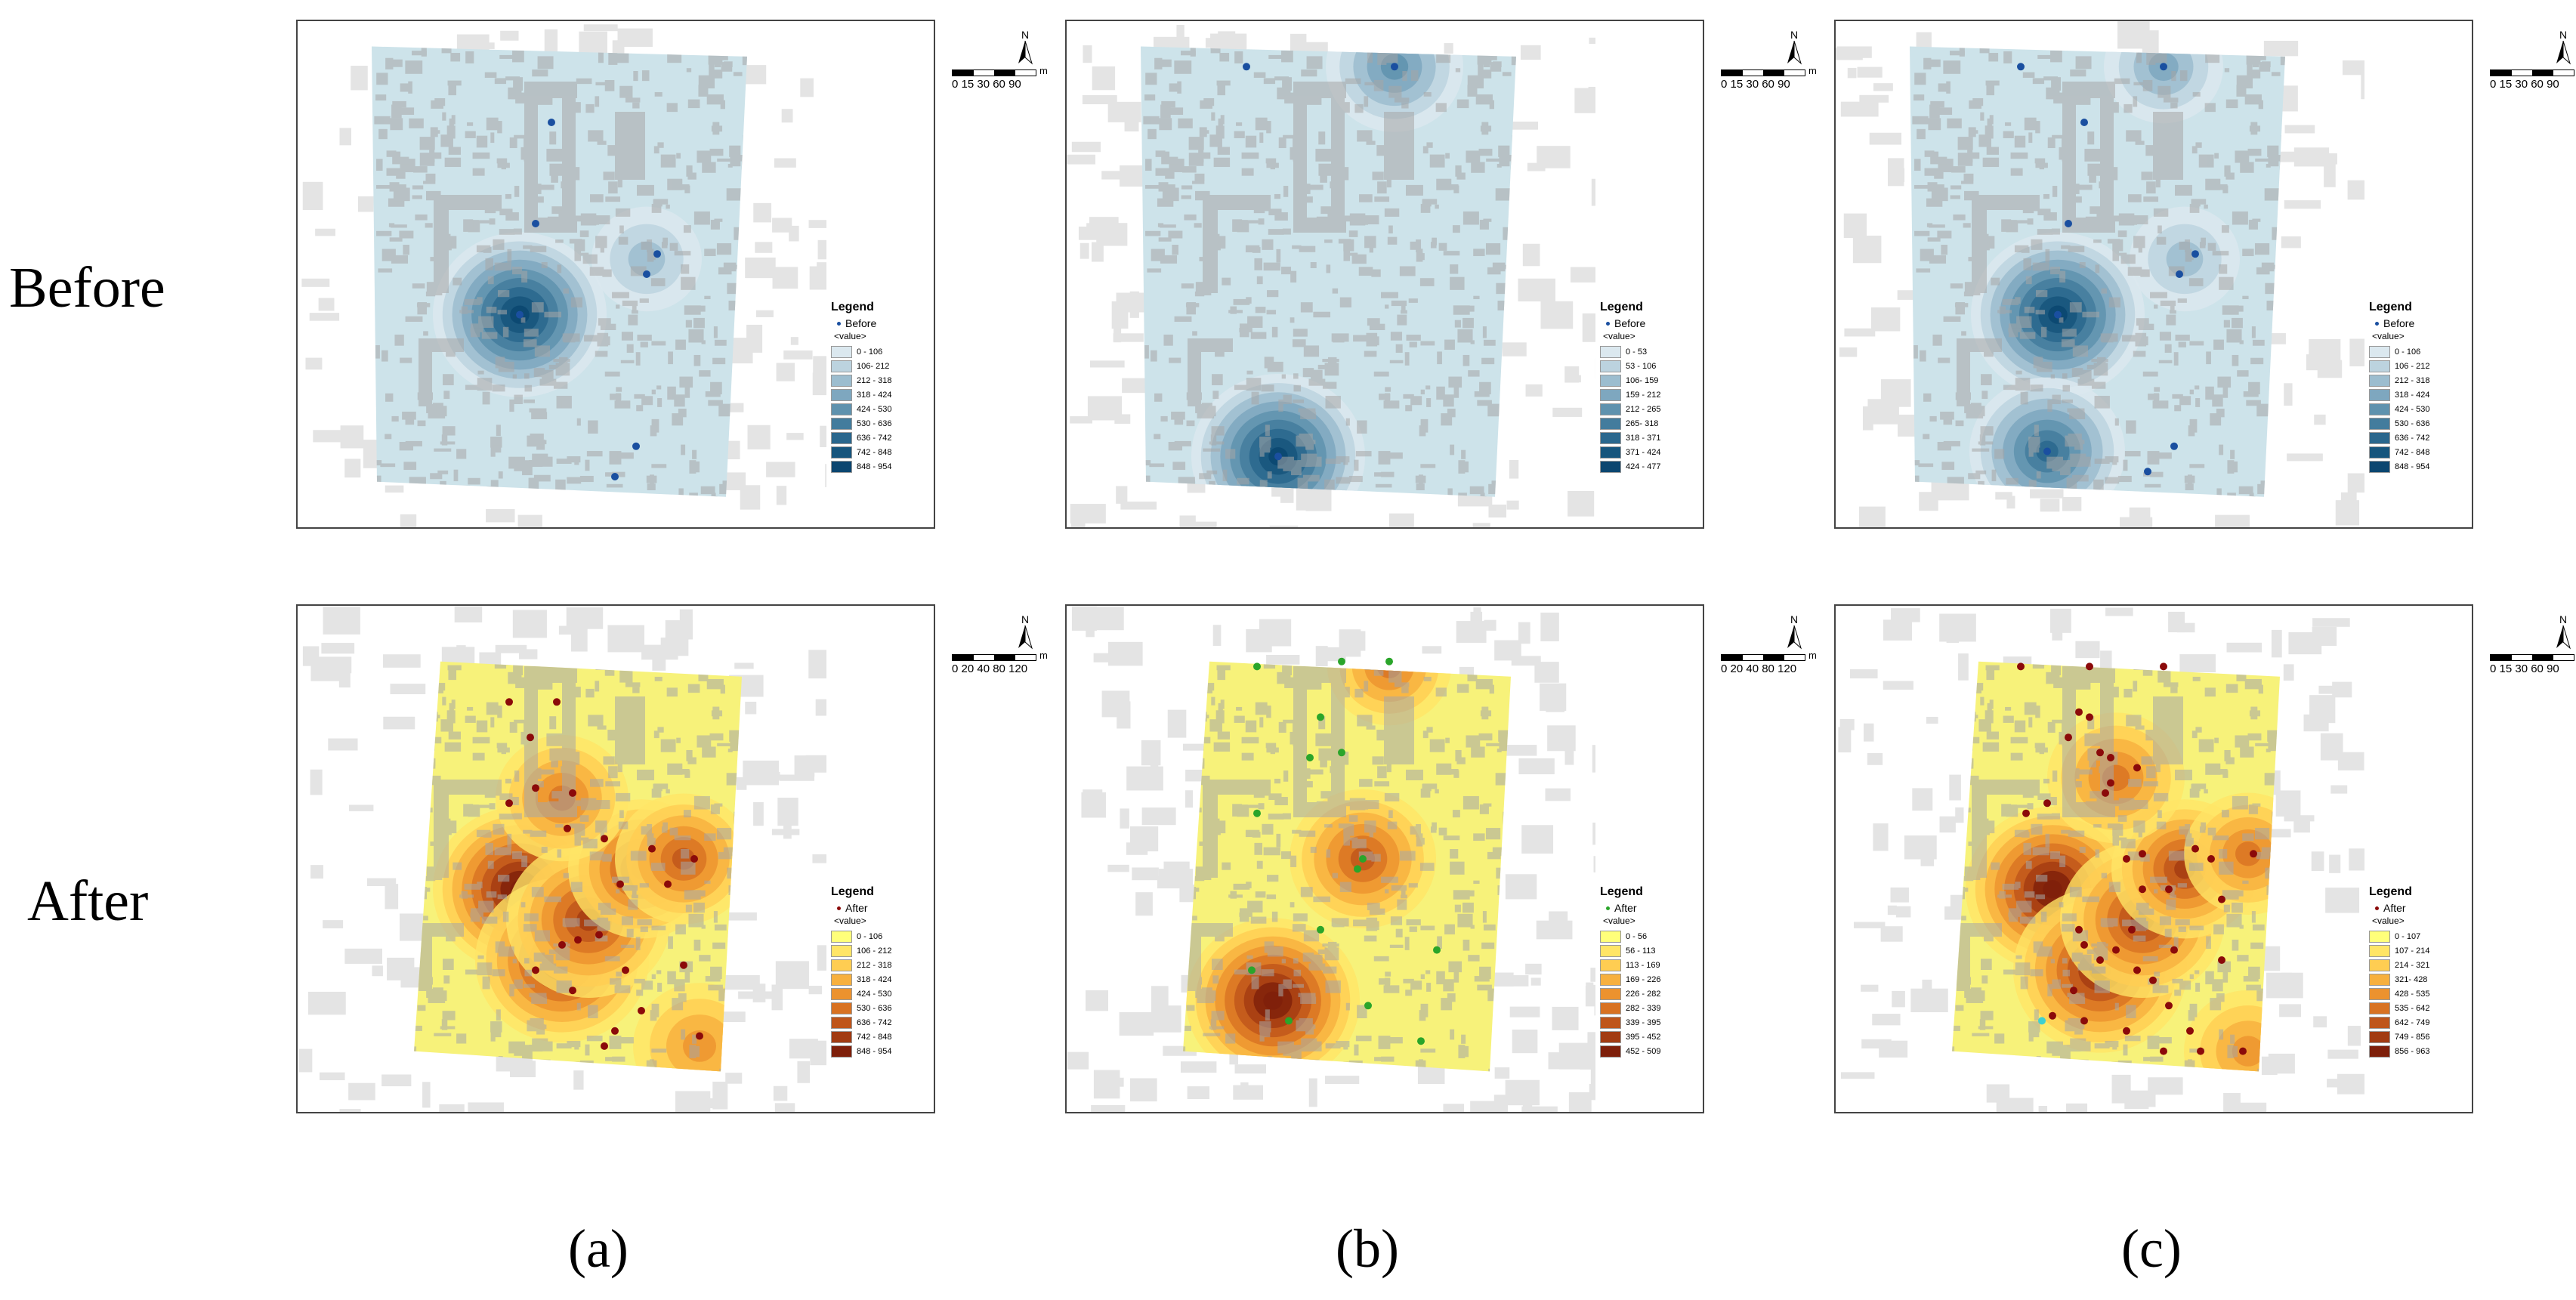 The height and width of the screenshot is (1300, 2576). Describe the element at coordinates (1642, 380) in the screenshot. I see `legend-class-label: 106- 159` at that location.